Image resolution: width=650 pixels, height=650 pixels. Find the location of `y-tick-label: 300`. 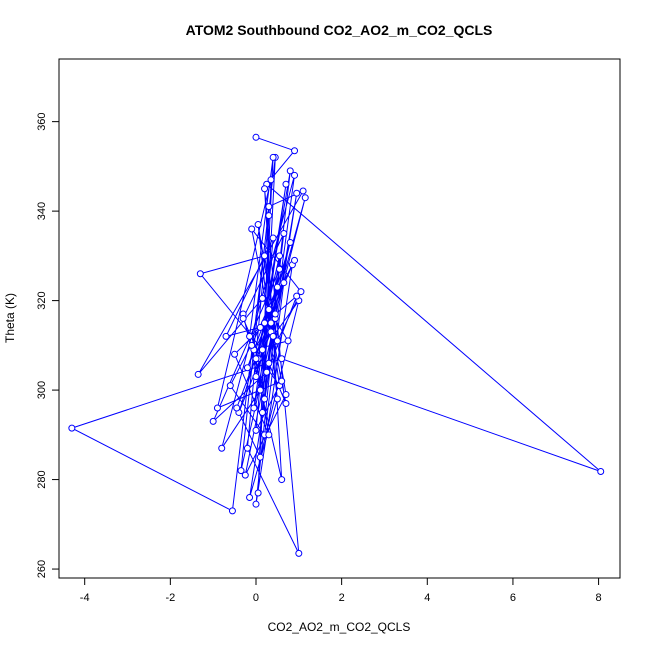

y-tick-label: 300 is located at coordinates (42, 390).